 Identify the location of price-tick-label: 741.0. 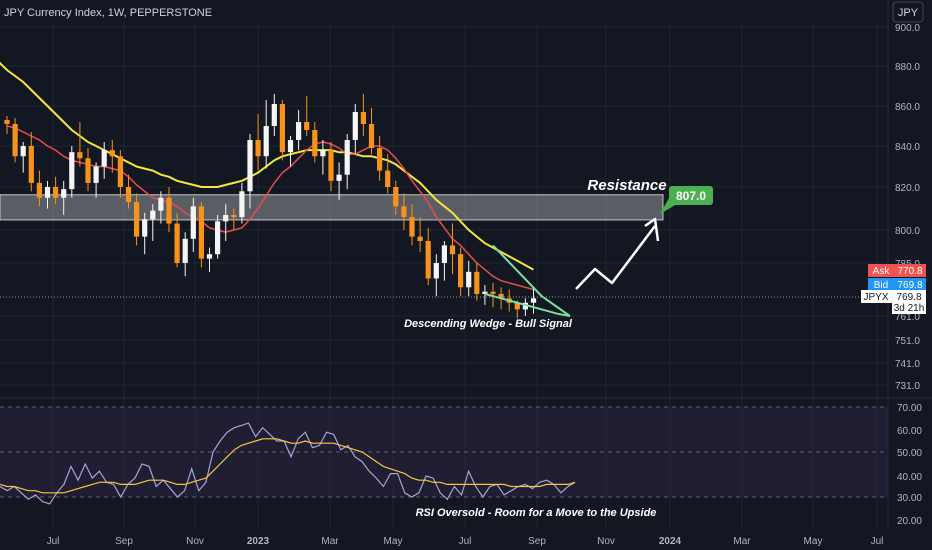
(907, 364).